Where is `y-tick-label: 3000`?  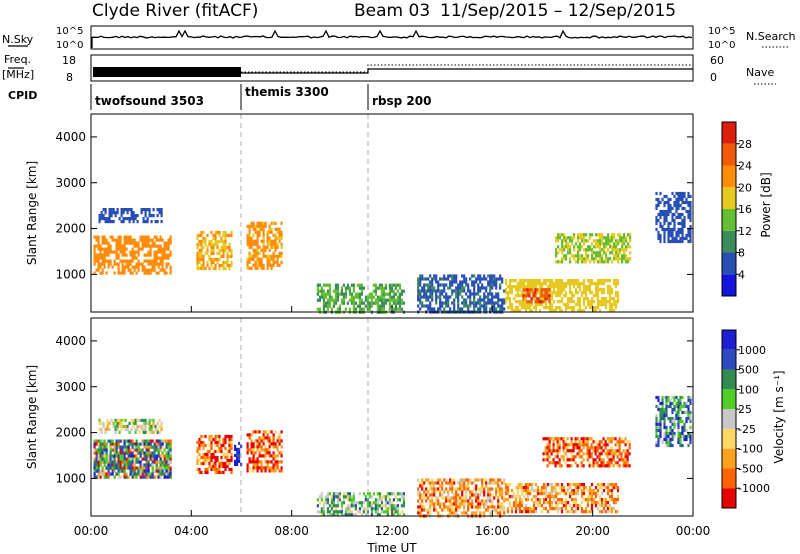 y-tick-label: 3000 is located at coordinates (70, 387).